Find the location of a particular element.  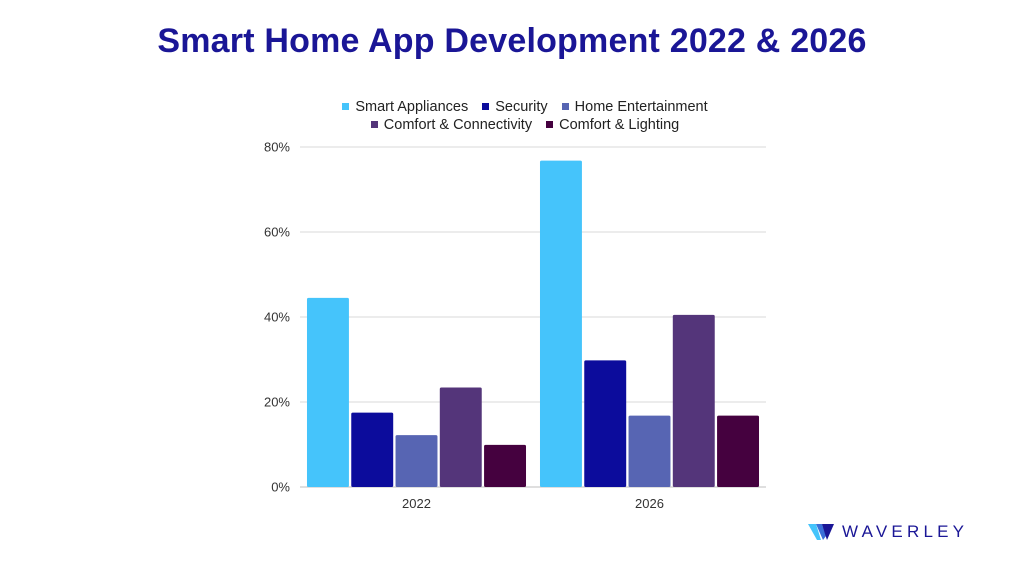

y-tick-label: 40% is located at coordinates (277, 317).